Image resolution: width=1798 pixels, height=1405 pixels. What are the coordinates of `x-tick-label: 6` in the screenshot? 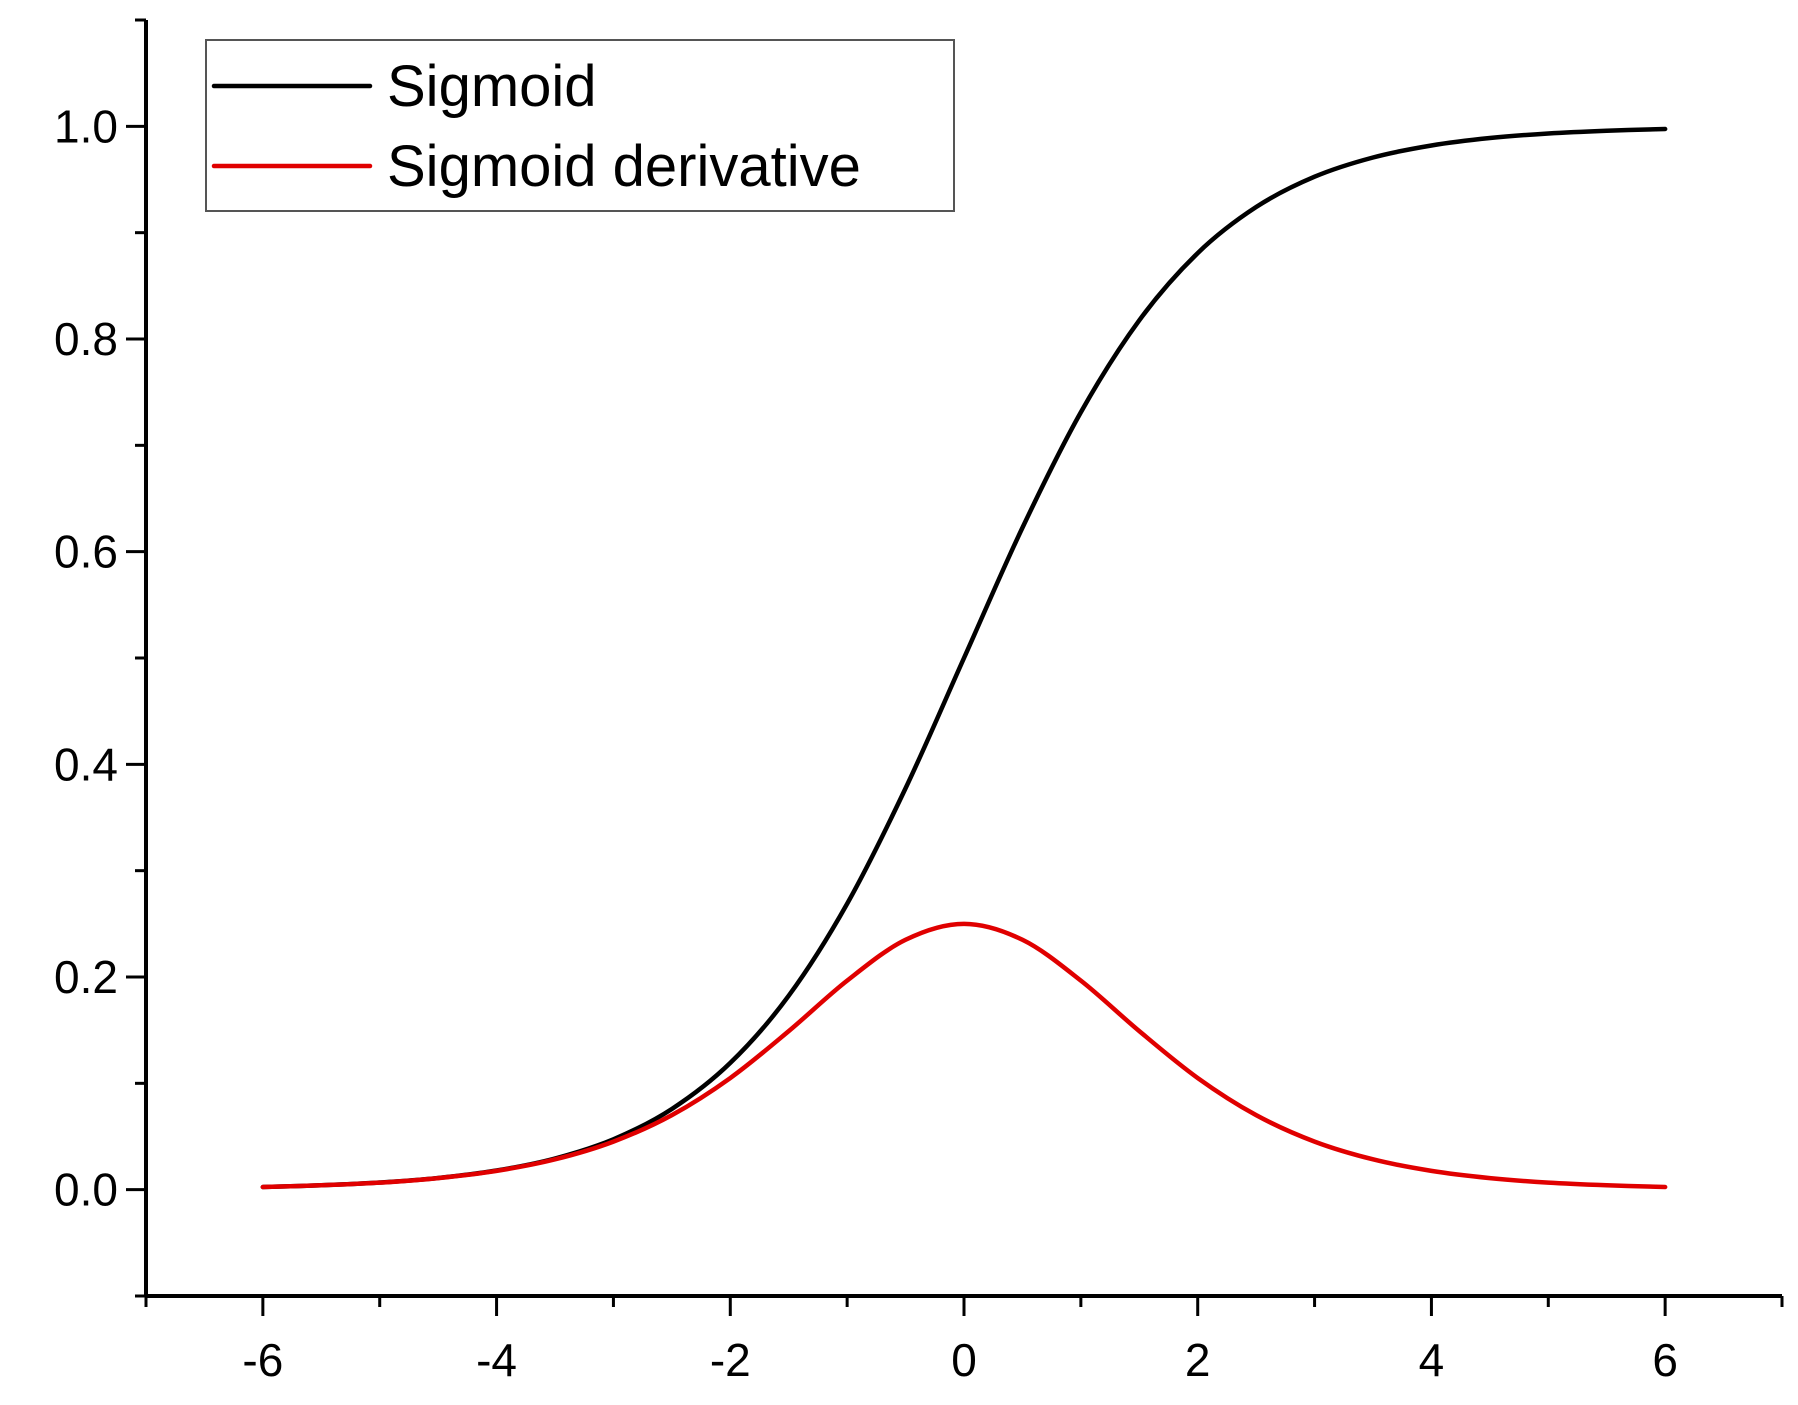 It's located at (1665, 1360).